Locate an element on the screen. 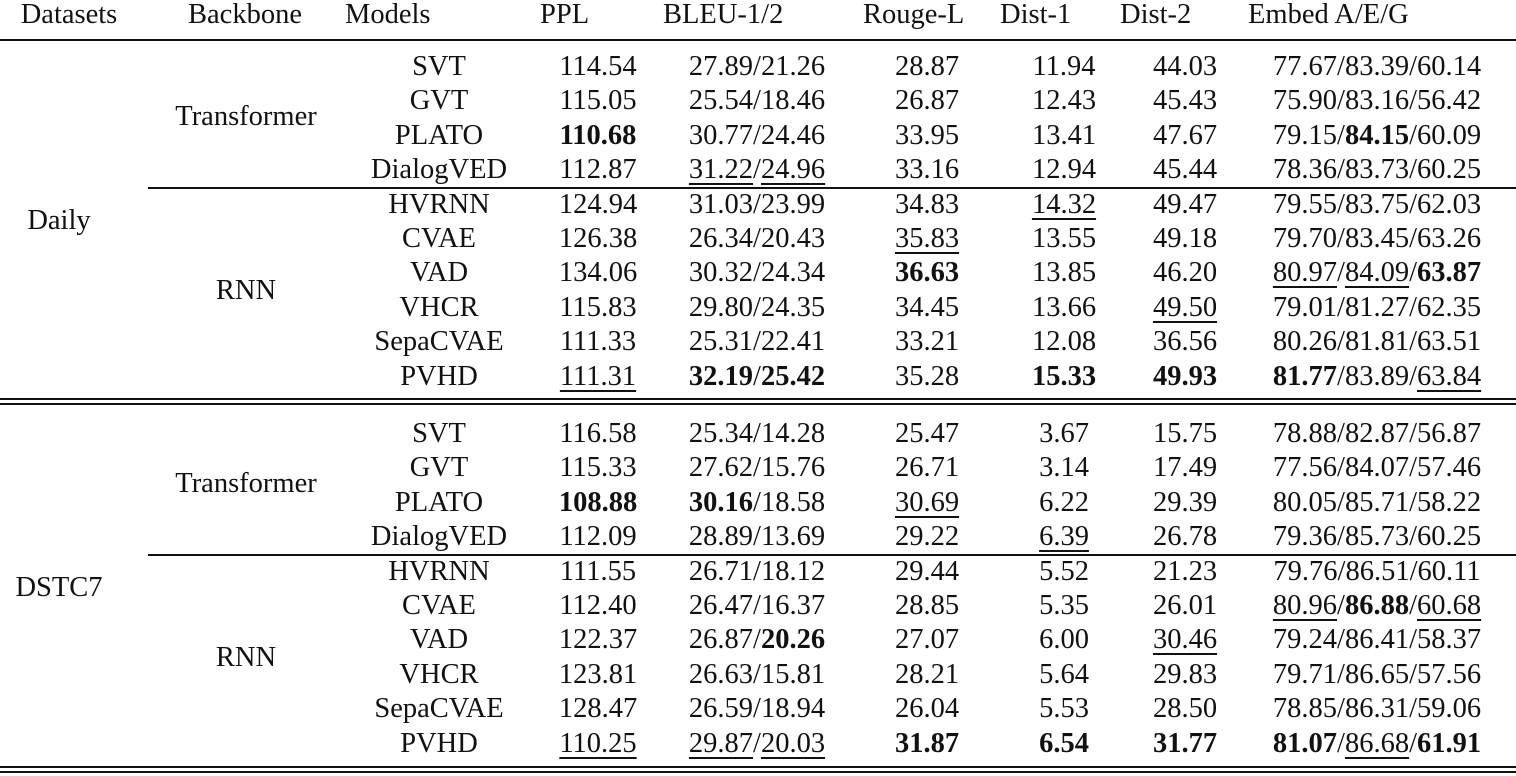  dist1-cell: 3.67 is located at coordinates (1064, 433).